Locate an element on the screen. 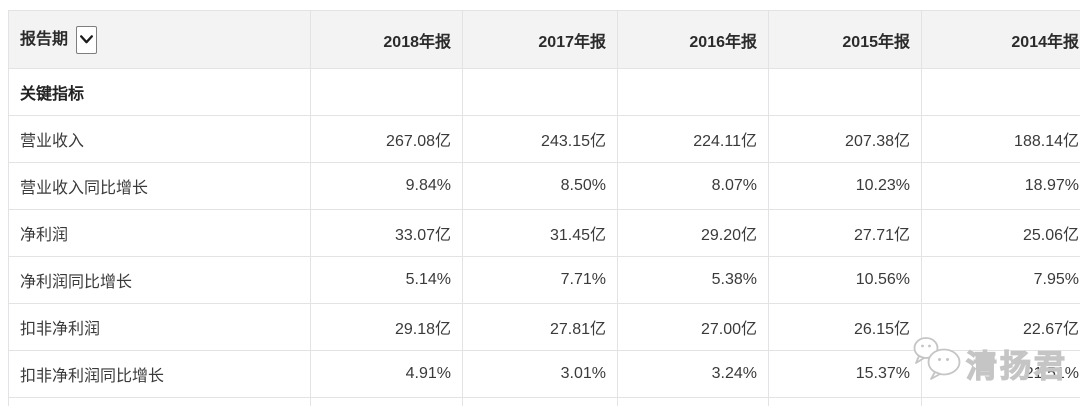 The width and height of the screenshot is (1080, 406). row-label: 扣非净利润同比增长 is located at coordinates (159, 374).